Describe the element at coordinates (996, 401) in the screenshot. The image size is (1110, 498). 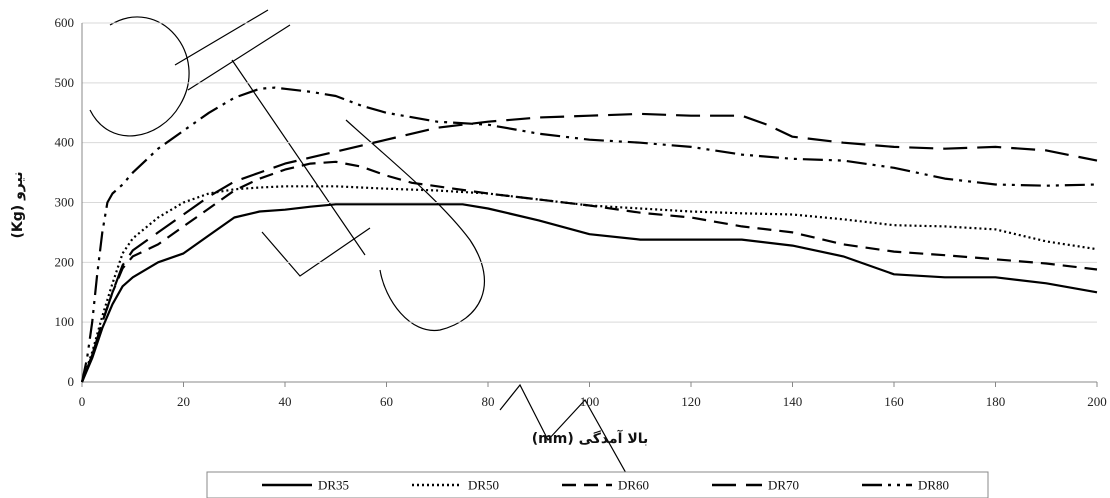
I see `x-tick-label-180: 180` at that location.